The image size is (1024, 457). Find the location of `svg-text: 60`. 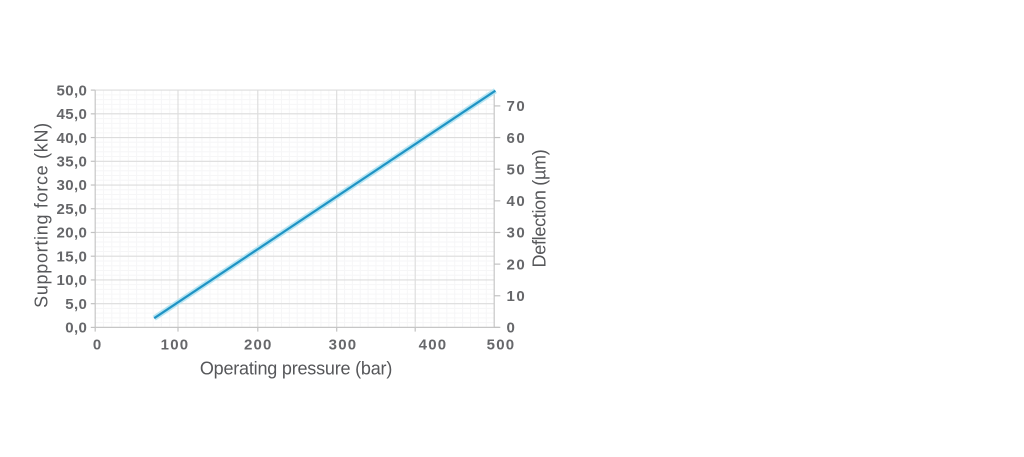

svg-text: 60 is located at coordinates (517, 138).